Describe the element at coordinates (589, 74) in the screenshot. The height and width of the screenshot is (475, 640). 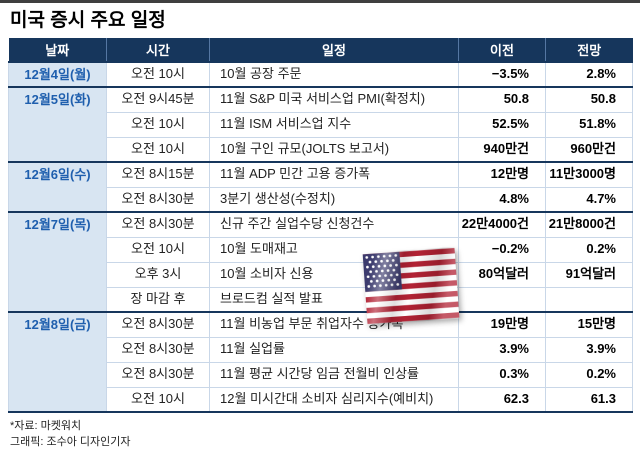
I see `value-cell: 2.8%` at that location.